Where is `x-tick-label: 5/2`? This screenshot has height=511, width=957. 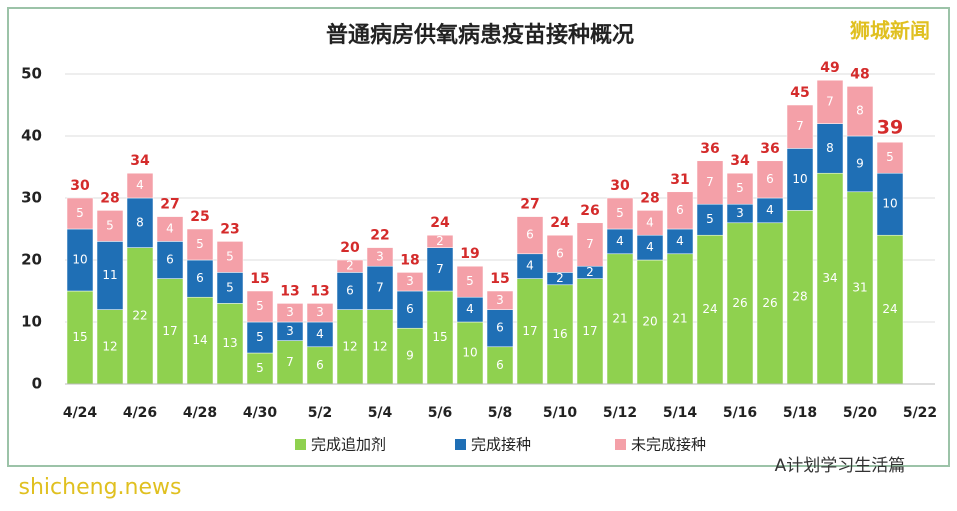
x-tick-label: 5/2 is located at coordinates (320, 413).